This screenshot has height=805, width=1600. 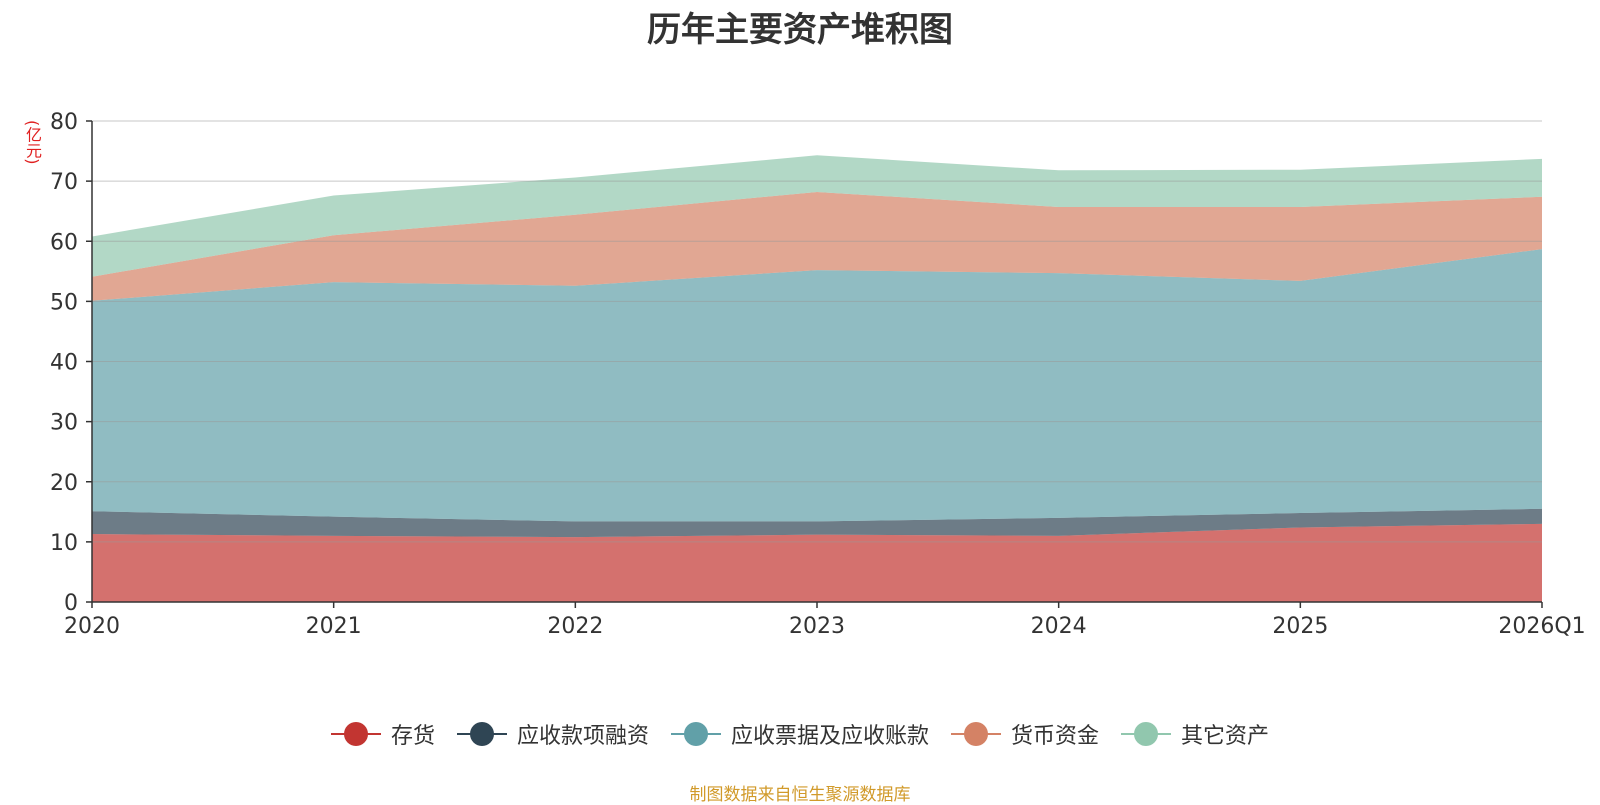 What do you see at coordinates (64, 483) in the screenshot?
I see `y-tick-label-2: 20` at bounding box center [64, 483].